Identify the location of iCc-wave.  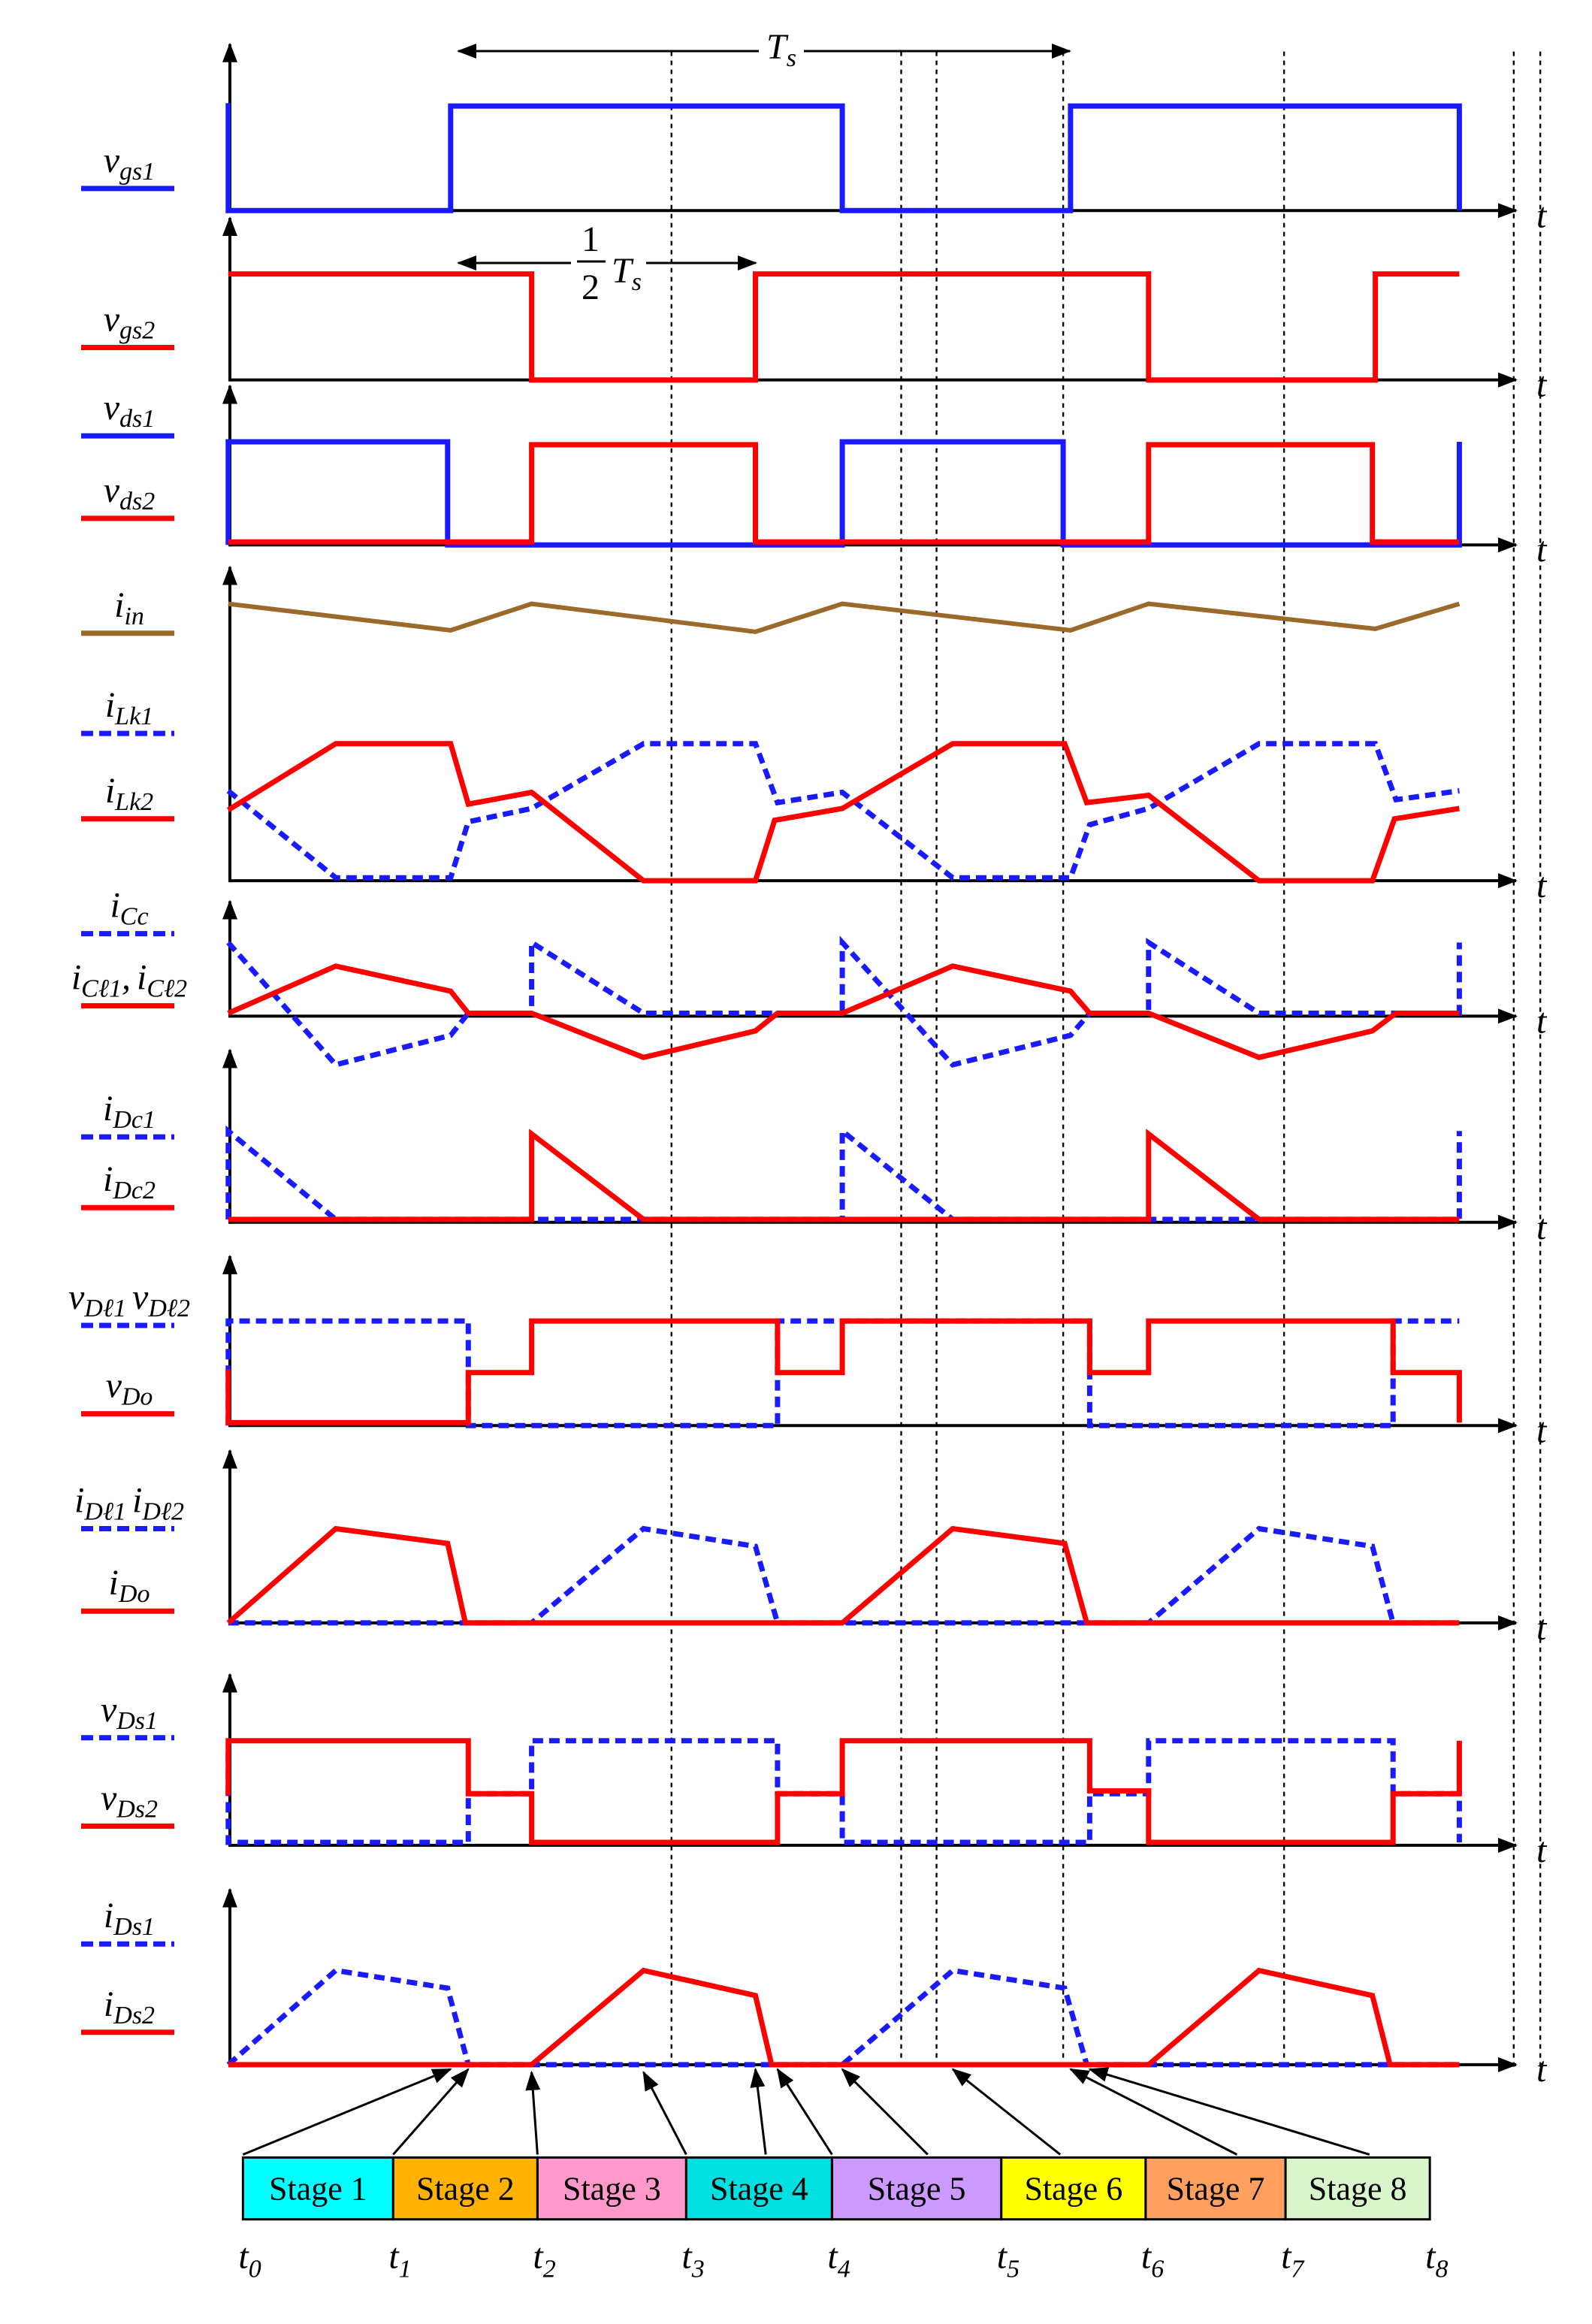
(844, 1001).